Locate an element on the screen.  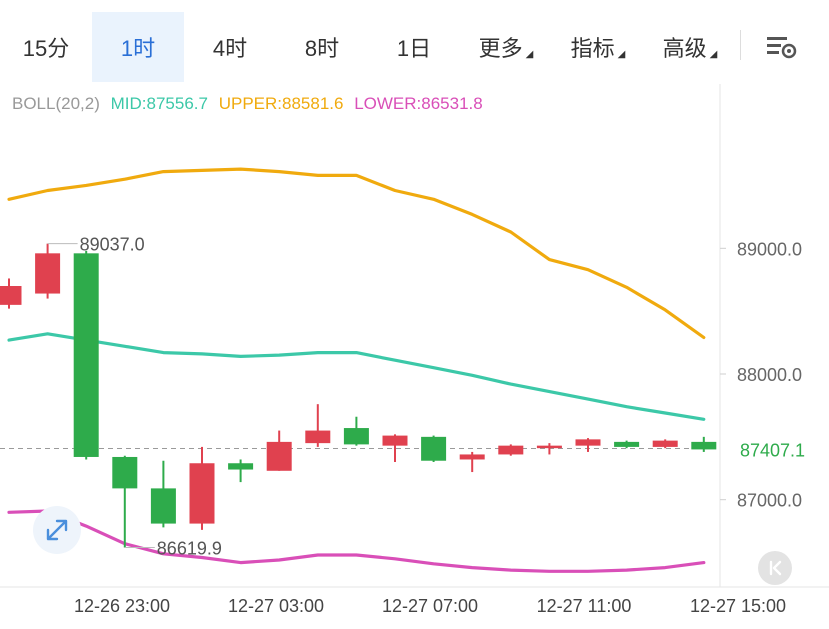
boll-lower-line is located at coordinates (356, 541).